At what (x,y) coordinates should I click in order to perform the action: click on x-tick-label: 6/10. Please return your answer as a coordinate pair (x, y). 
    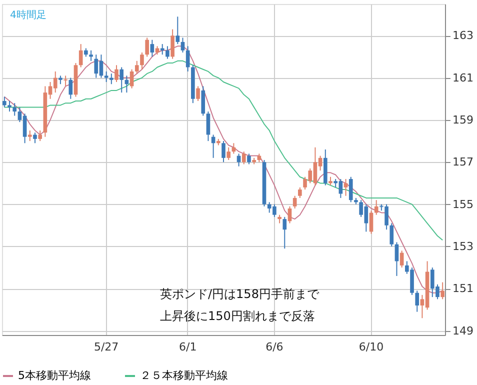
    Looking at the image, I should click on (371, 347).